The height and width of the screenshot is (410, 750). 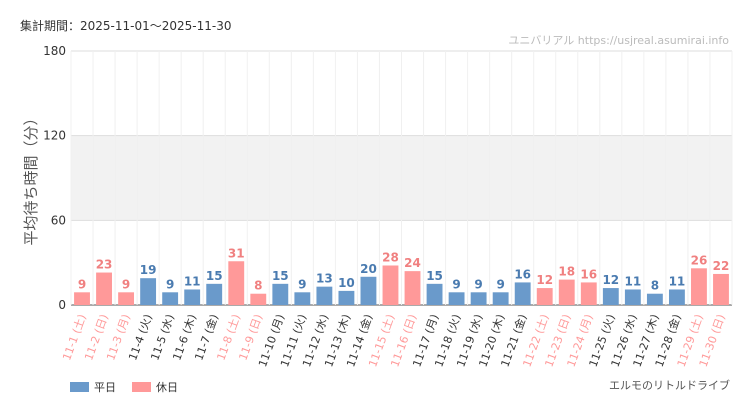 What do you see at coordinates (93, 387) in the screenshot?
I see `legend-item-weekday: 平日` at bounding box center [93, 387].